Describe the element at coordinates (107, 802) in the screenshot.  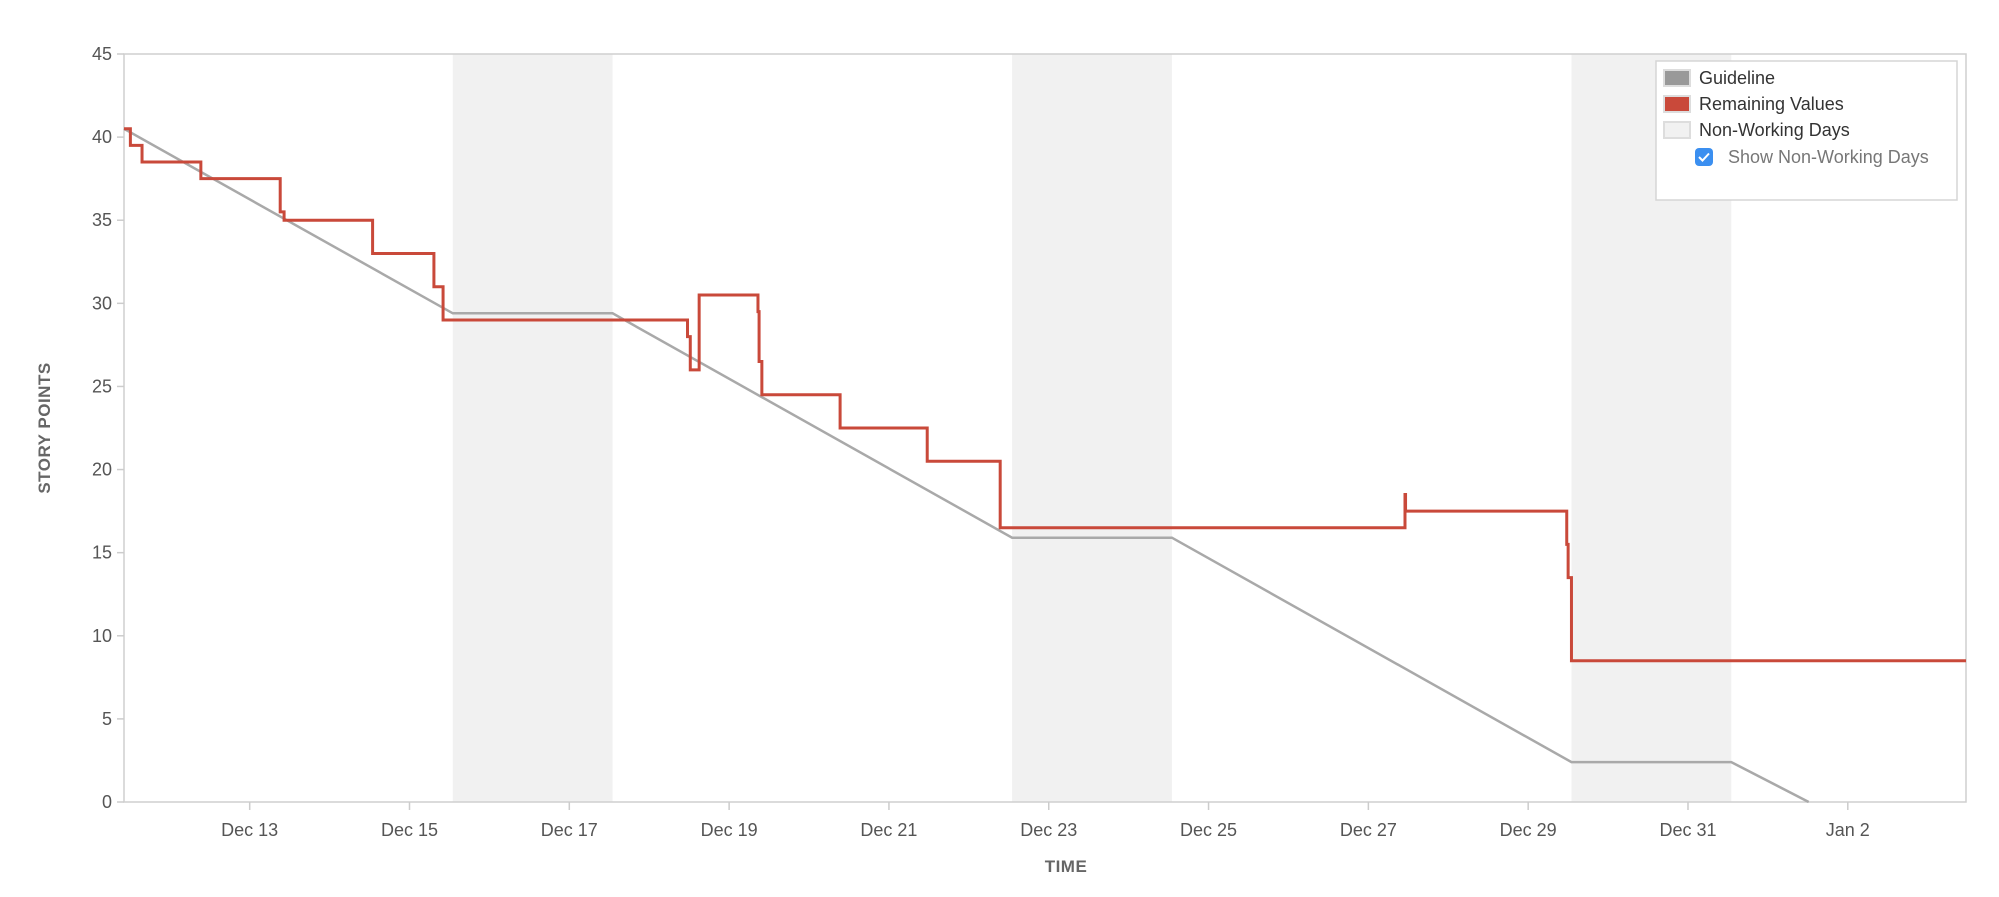
I see `y-tick-label: 0` at that location.